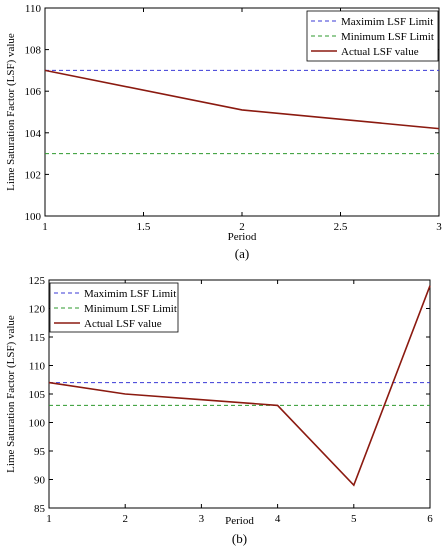 The image size is (446, 550). Describe the element at coordinates (341, 227) in the screenshot. I see `x-tick-label: 2.5` at that location.